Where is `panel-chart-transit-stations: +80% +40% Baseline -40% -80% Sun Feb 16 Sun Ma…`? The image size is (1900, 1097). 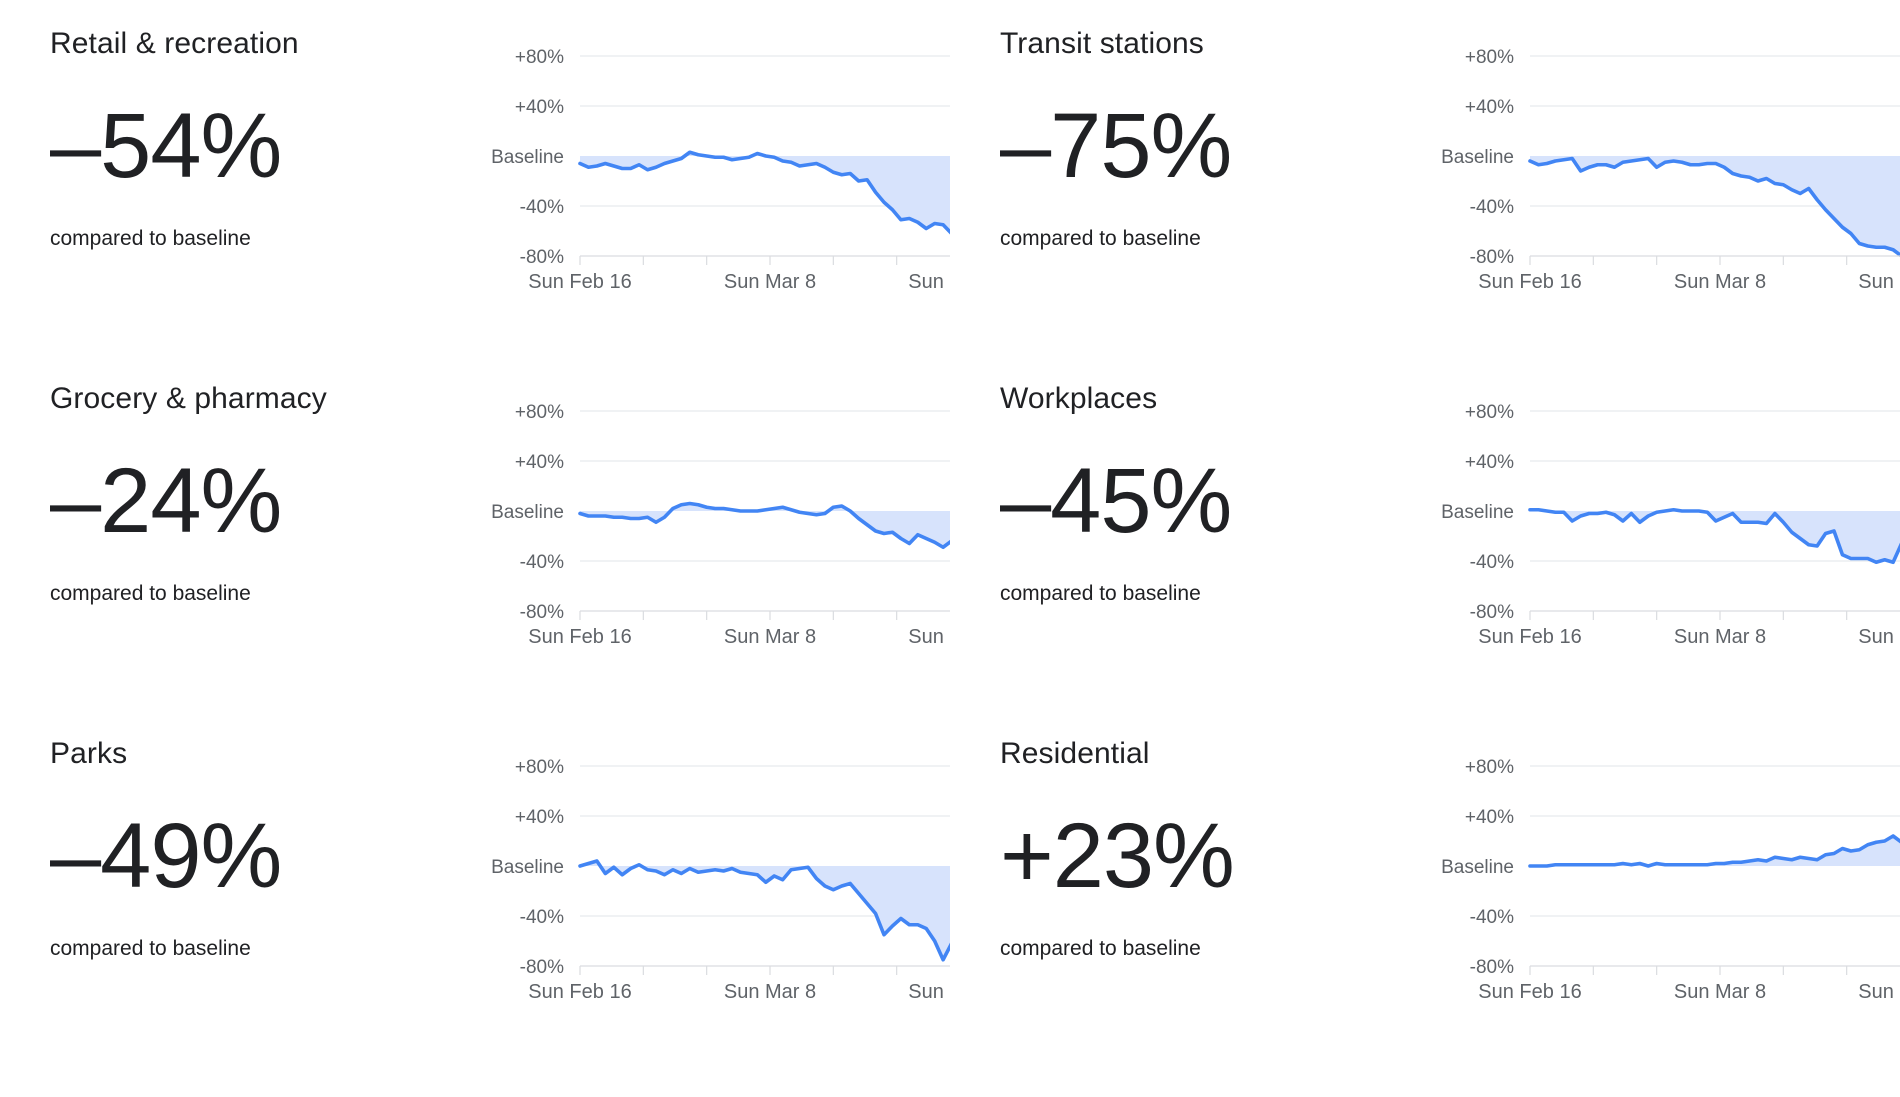 panel-chart-transit-stations: +80% +40% Baseline -40% -80% Sun Feb 16 Sun Ma… is located at coordinates (1652, 181).